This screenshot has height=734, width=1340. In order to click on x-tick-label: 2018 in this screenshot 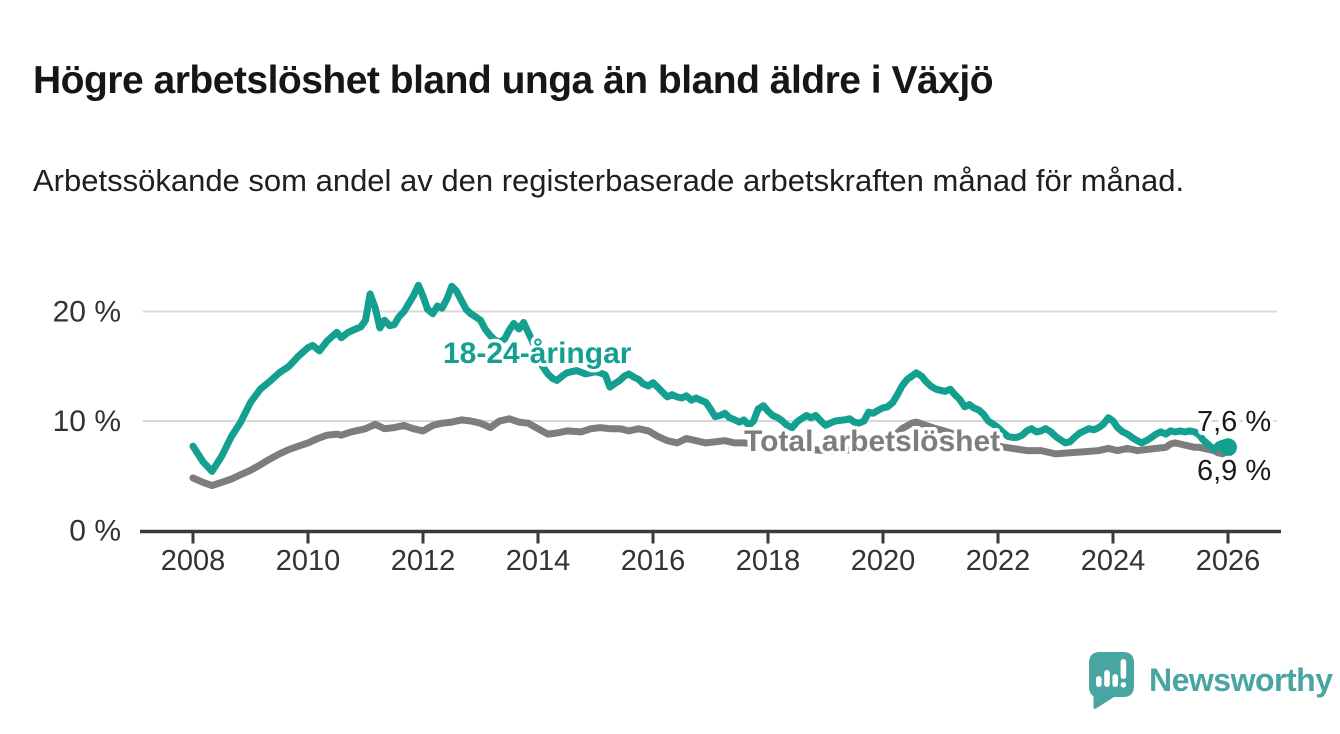, I will do `click(768, 561)`.